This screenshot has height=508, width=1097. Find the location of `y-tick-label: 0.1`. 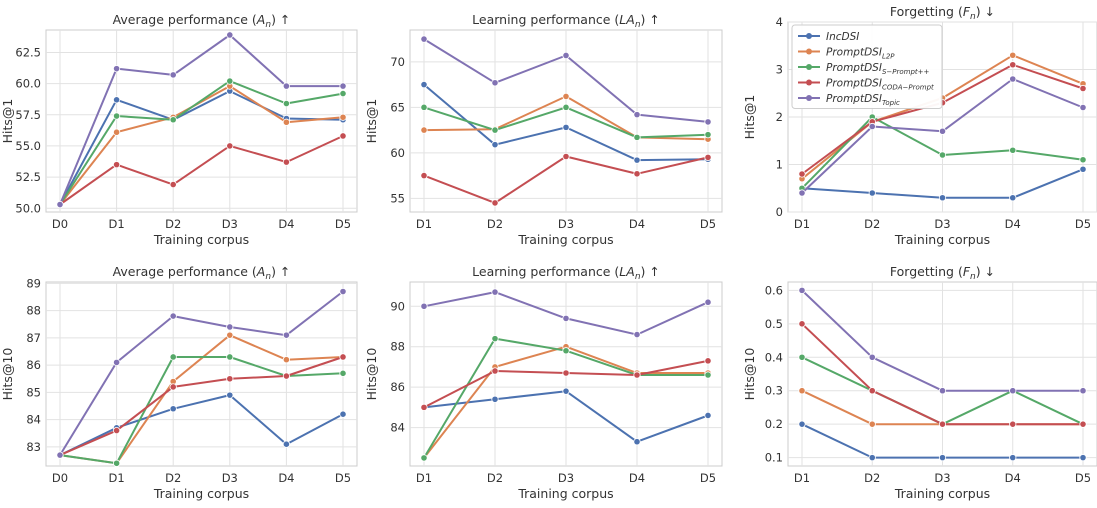

y-tick-label: 0.1 is located at coordinates (774, 458).